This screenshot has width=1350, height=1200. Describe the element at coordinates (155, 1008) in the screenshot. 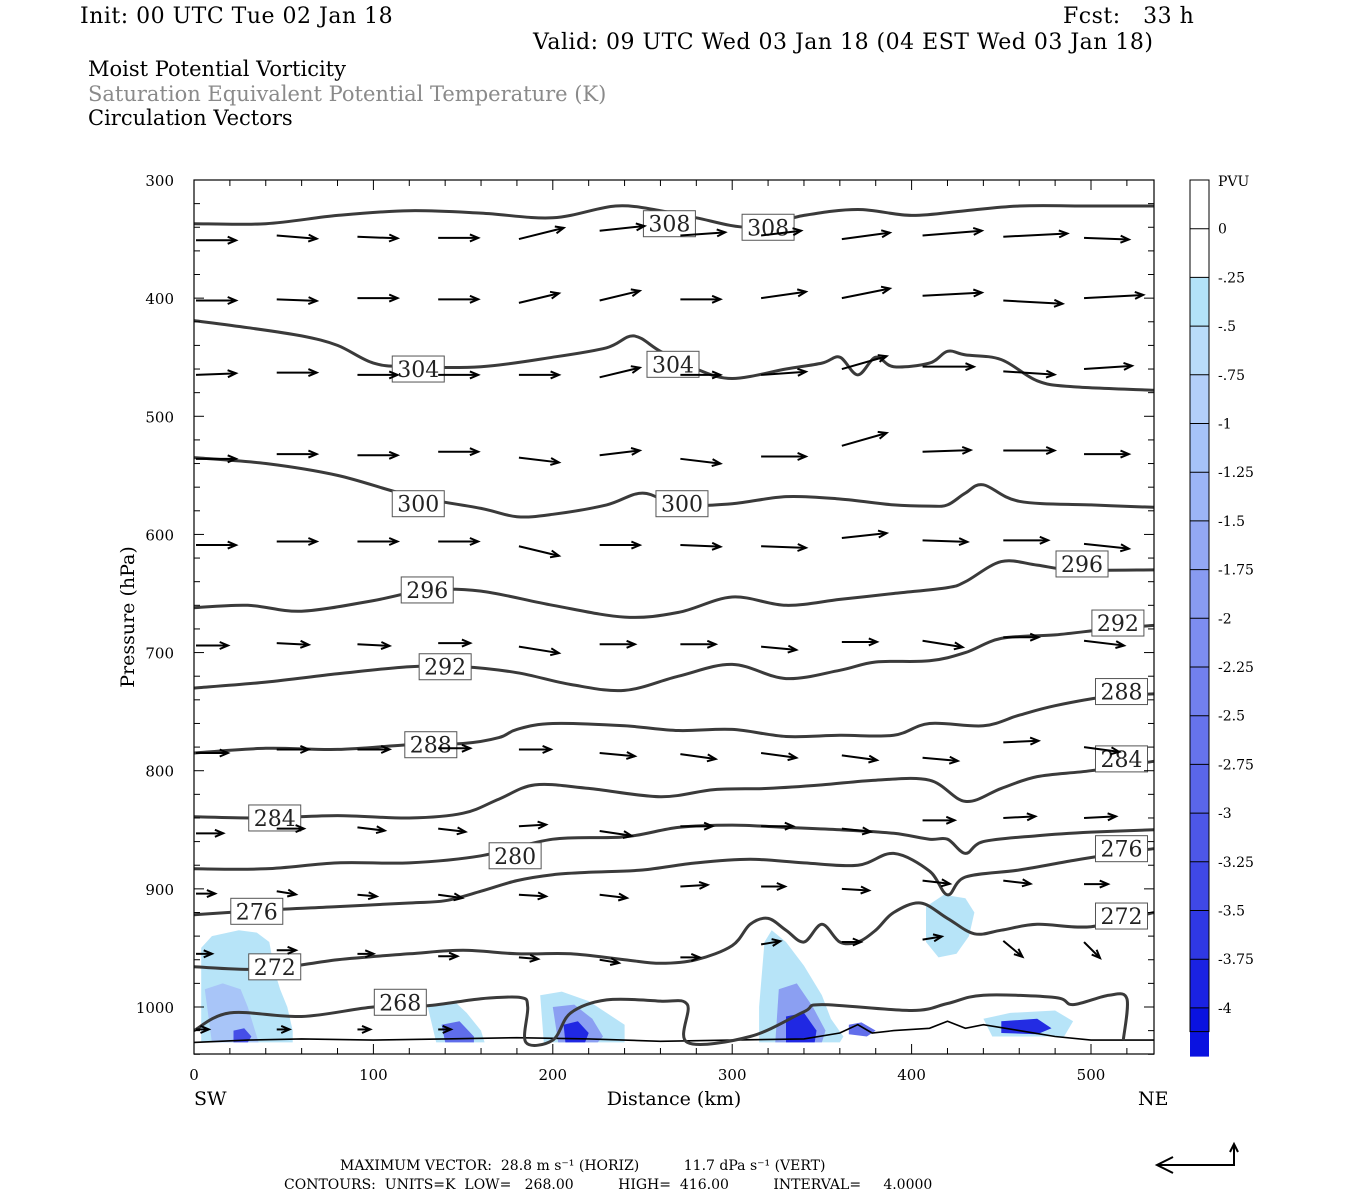

I see `y-tick-label: 1000` at that location.